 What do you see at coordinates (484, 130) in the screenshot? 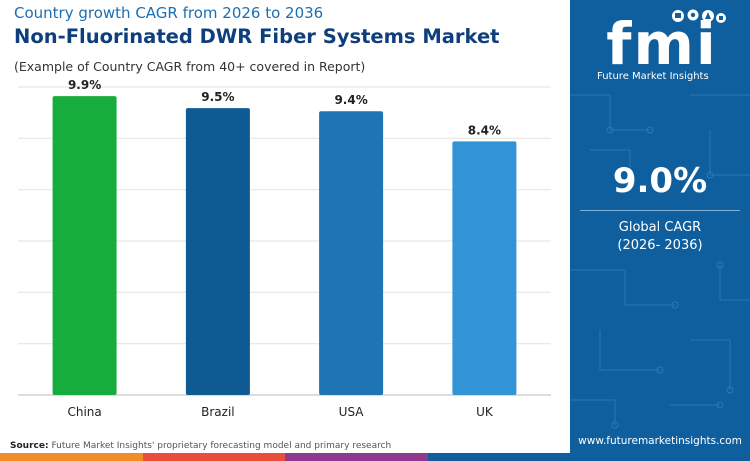
I see `data-label-uk: 8.4%` at bounding box center [484, 130].